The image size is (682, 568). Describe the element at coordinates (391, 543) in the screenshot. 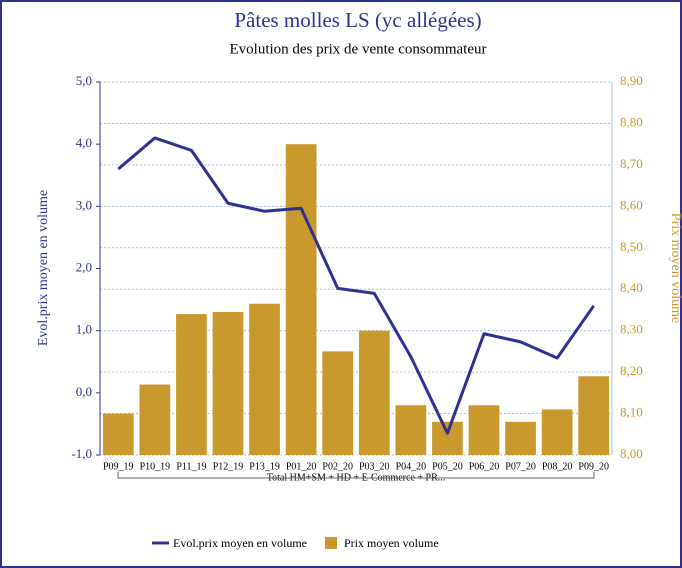

I see `legend-label: Prix moyen volume` at that location.